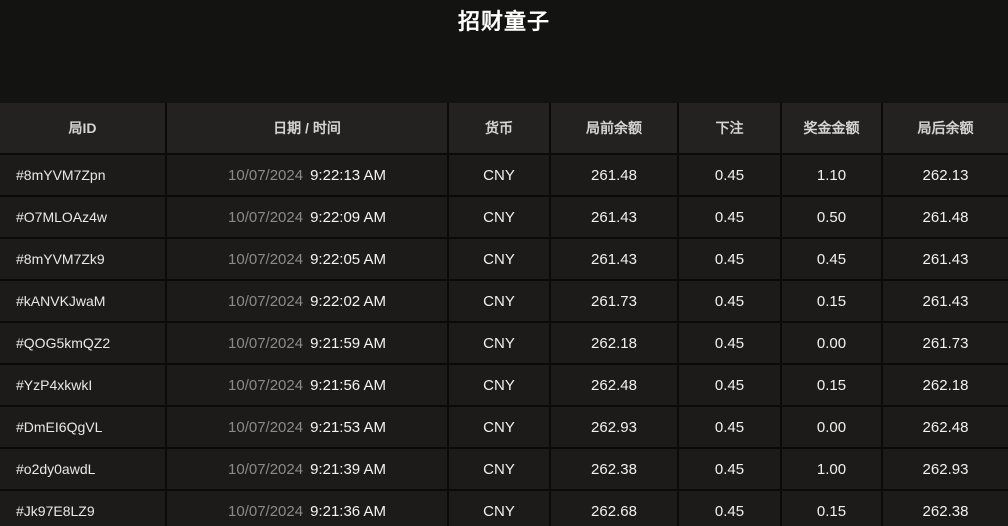 This screenshot has width=1008, height=526. What do you see at coordinates (307, 469) in the screenshot?
I see `date-time-cell: 10/07/2024 9:21:39 AM` at bounding box center [307, 469].